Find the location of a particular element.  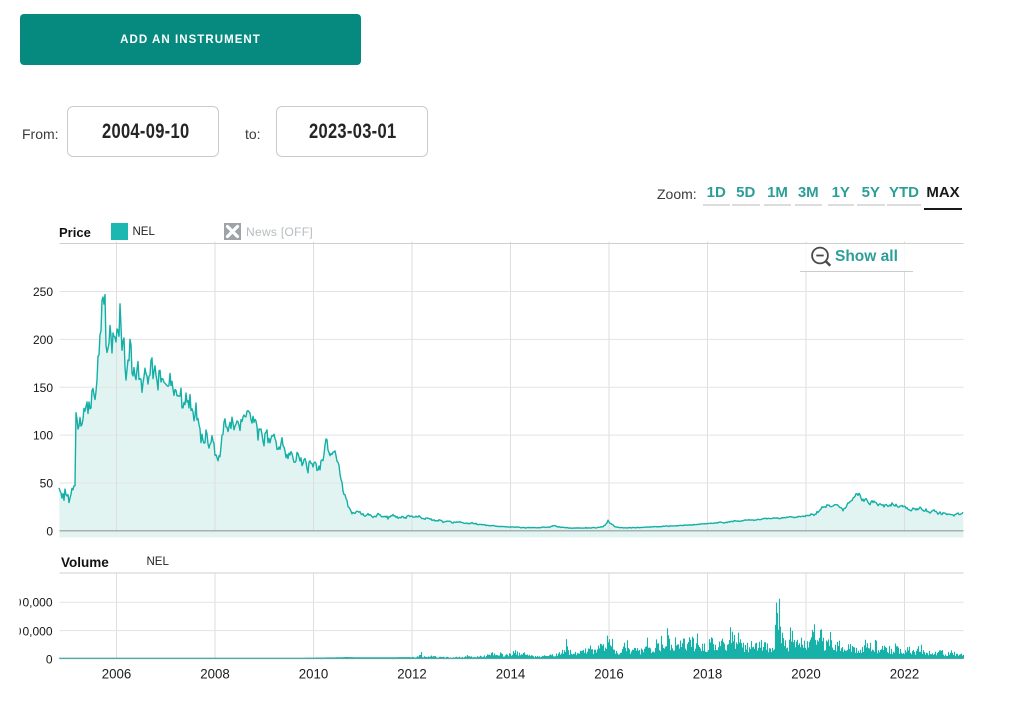

svg-text: 250 is located at coordinates (43, 292).